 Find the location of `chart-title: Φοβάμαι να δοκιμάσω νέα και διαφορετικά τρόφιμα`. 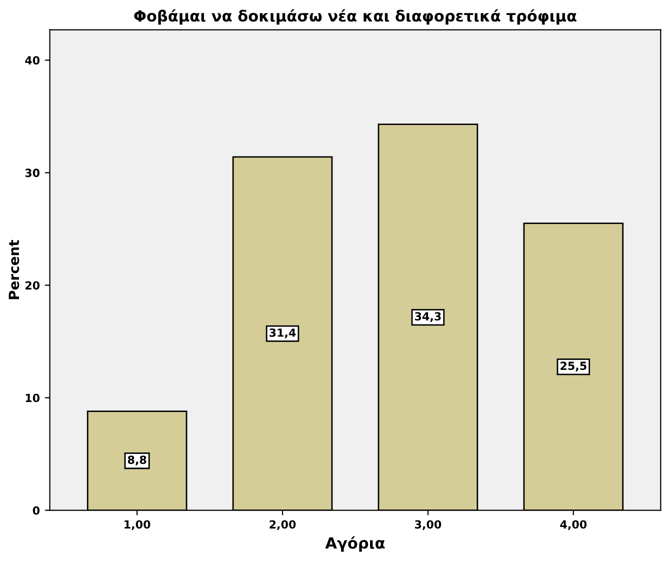

chart-title: Φοβάμαι να δοκιμάσω νέα και διαφορετικά τρόφιμα is located at coordinates (355, 17).